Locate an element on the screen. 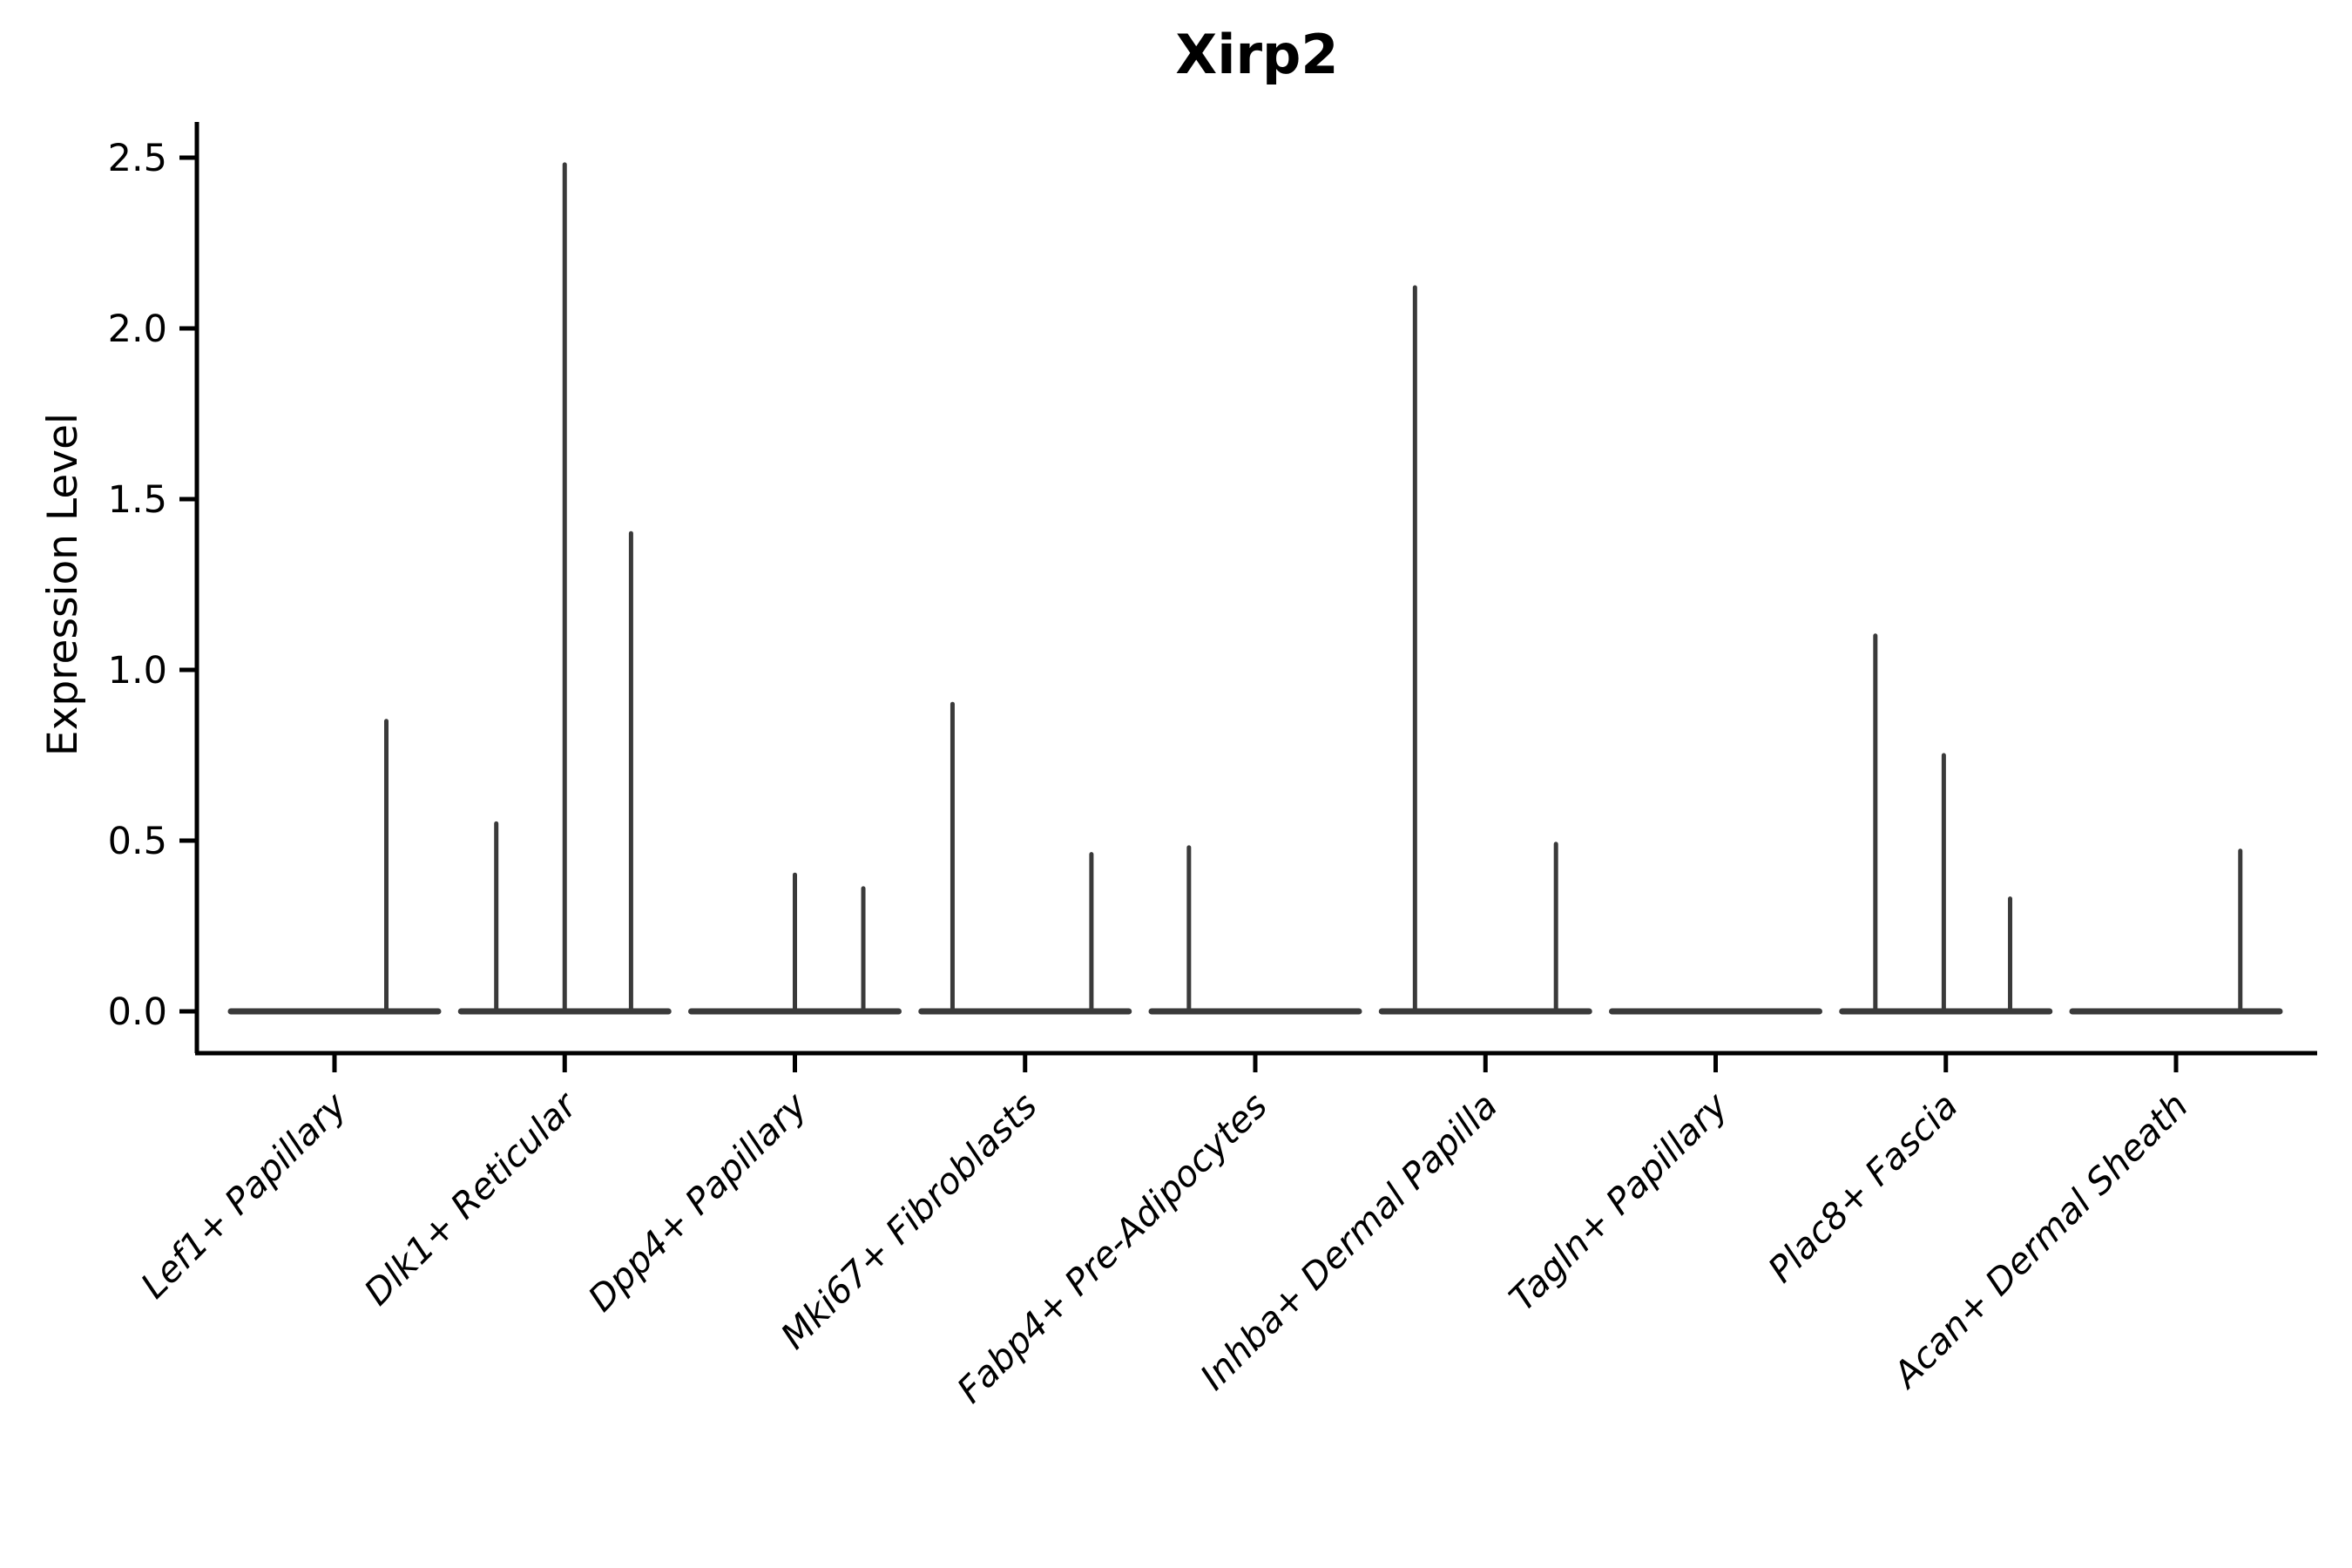 Image resolution: width=2352 pixels, height=1568 pixels. y-tick-label: 1.5 is located at coordinates (137, 500).